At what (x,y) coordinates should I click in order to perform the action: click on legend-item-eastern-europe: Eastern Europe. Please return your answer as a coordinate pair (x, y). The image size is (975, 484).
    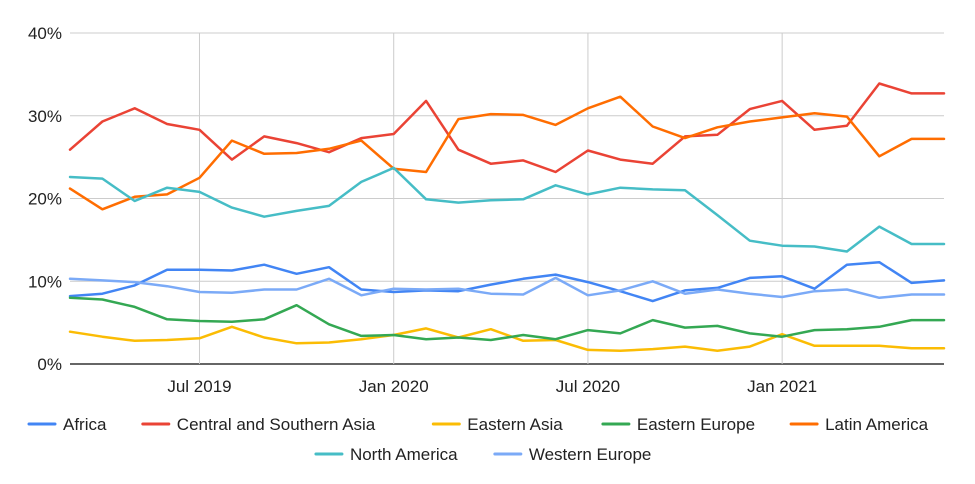
    Looking at the image, I should click on (678, 424).